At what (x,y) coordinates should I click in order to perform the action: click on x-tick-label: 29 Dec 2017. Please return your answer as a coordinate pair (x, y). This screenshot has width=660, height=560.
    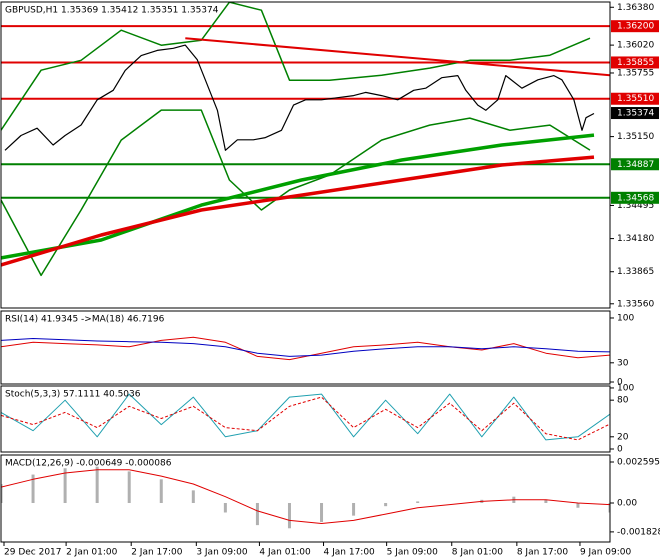
    Looking at the image, I should click on (33, 553).